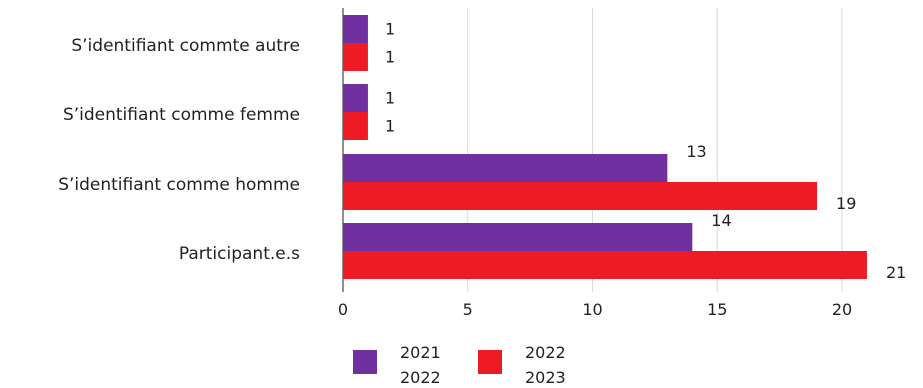 The width and height of the screenshot is (923, 388). I want to click on data-label: 19, so click(846, 203).